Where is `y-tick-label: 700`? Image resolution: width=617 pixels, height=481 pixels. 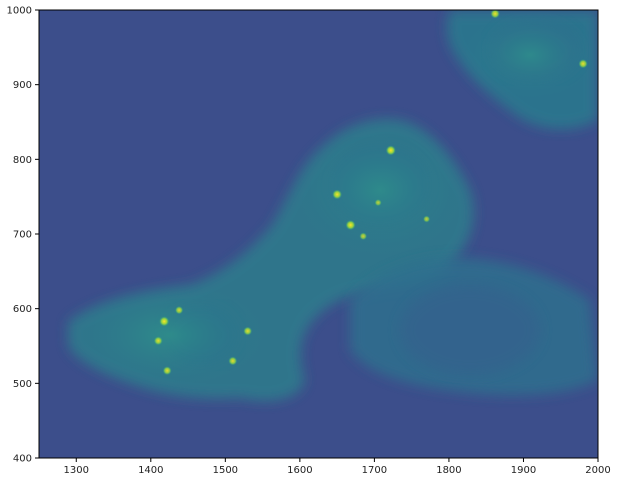 y-tick-label: 700 is located at coordinates (22, 235).